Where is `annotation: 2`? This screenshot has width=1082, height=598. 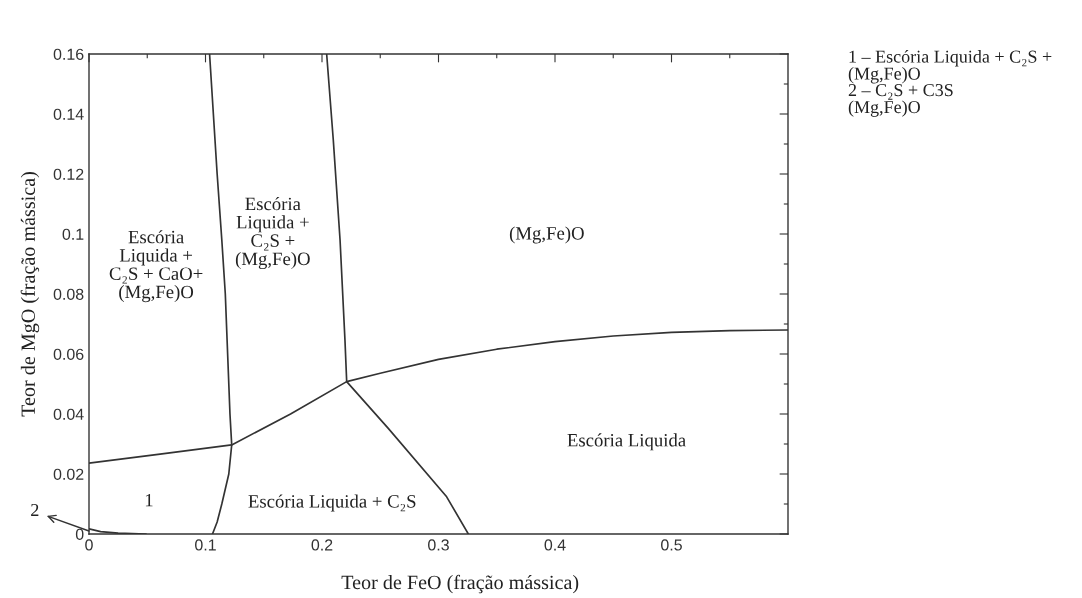
annotation: 2 is located at coordinates (35, 509).